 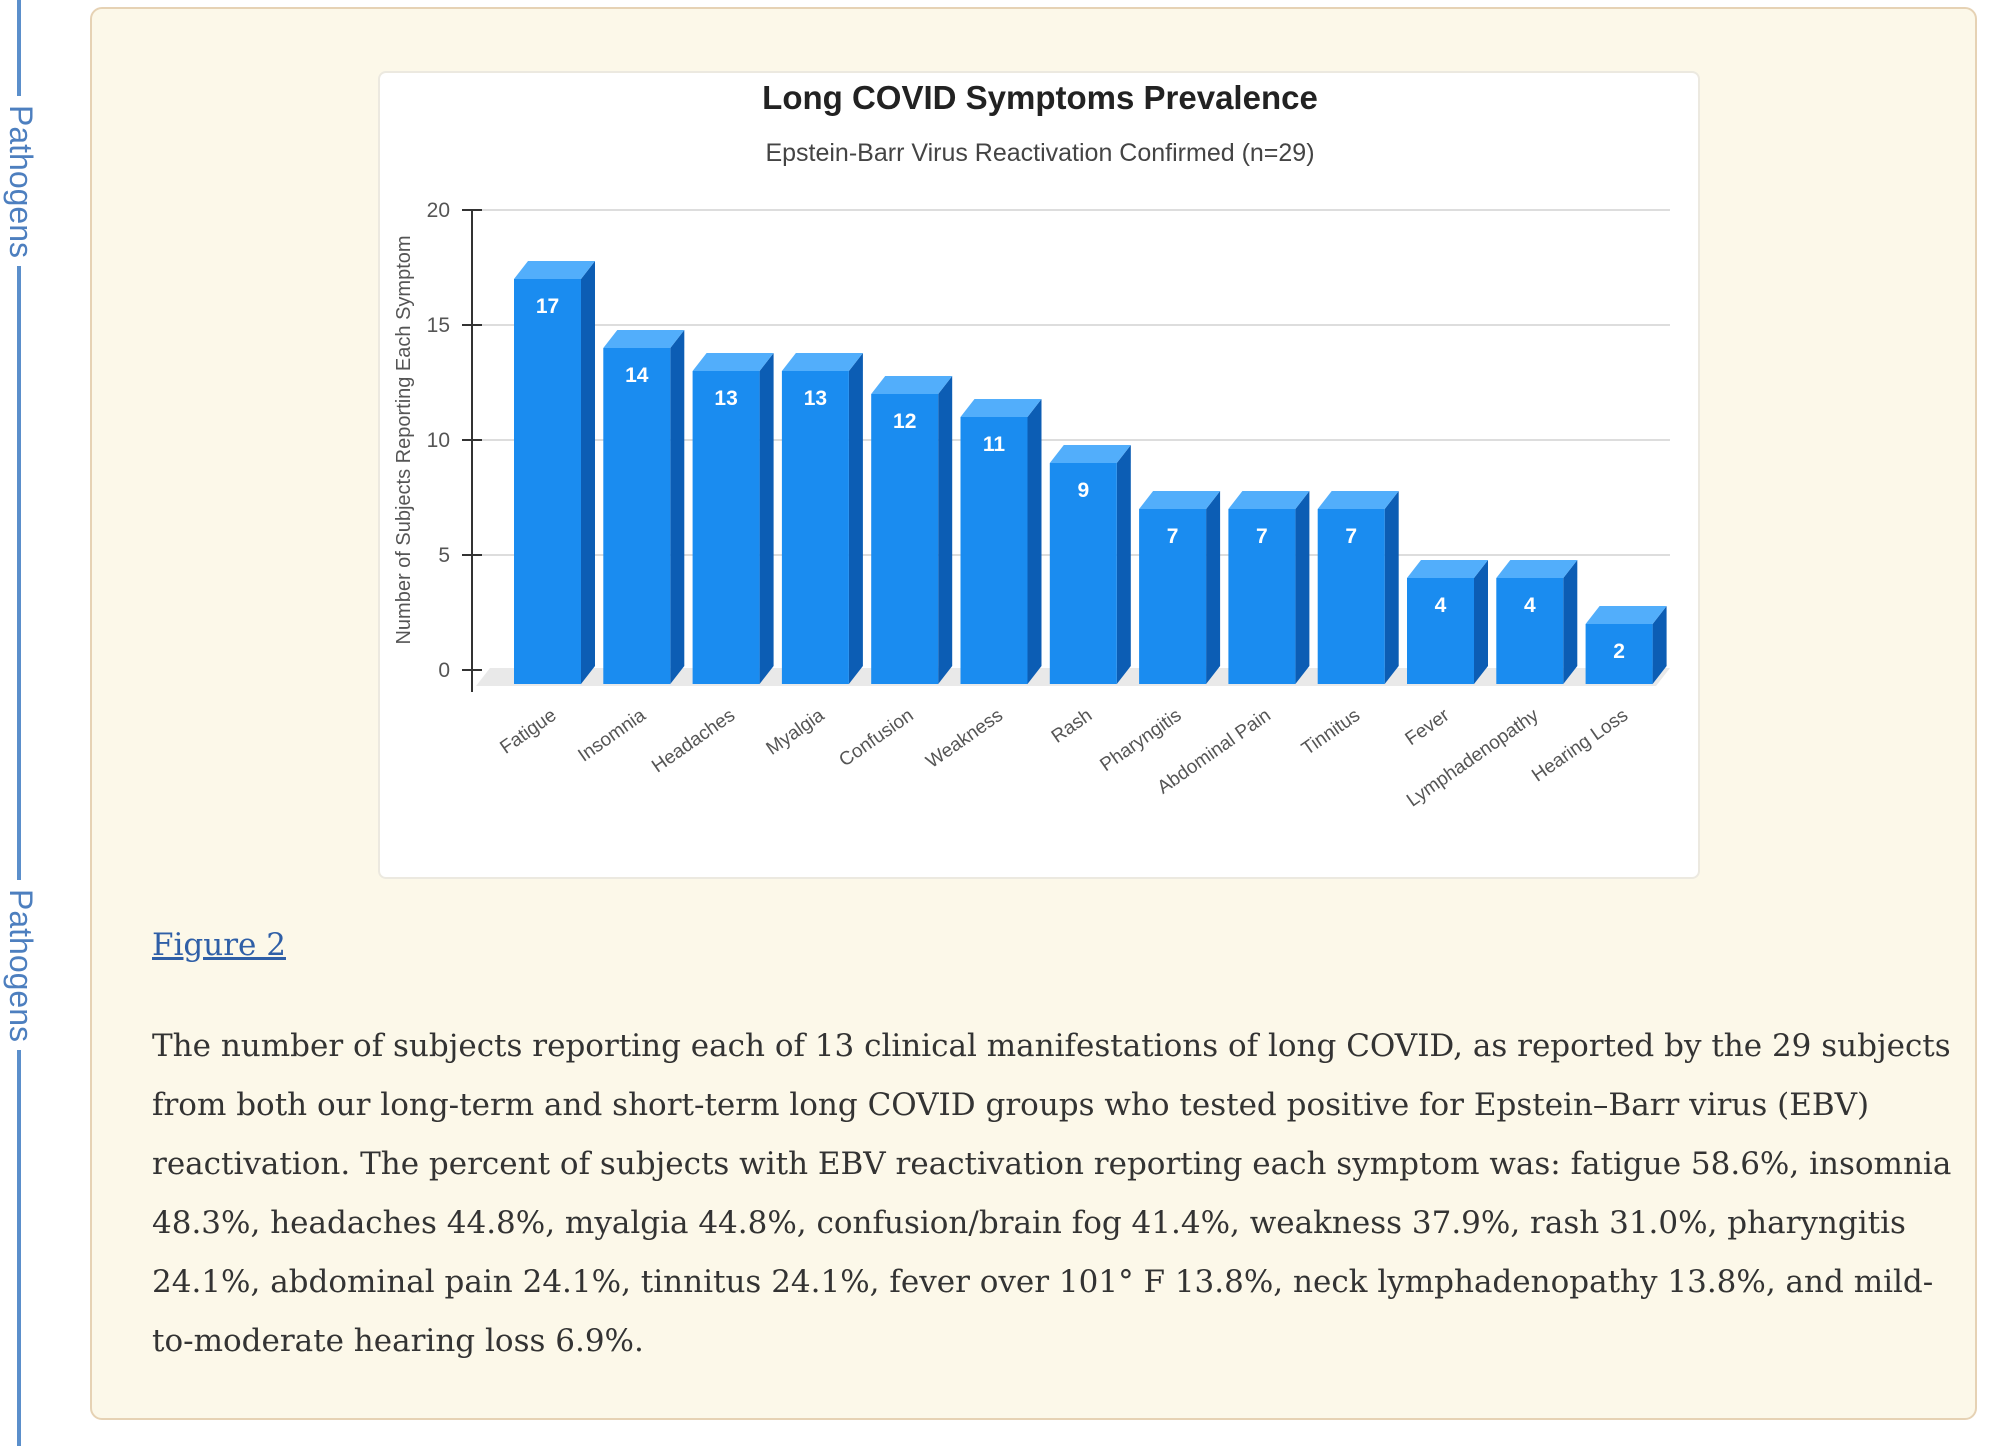 I want to click on bar-tinnitus: 7, so click(x=1358, y=587).